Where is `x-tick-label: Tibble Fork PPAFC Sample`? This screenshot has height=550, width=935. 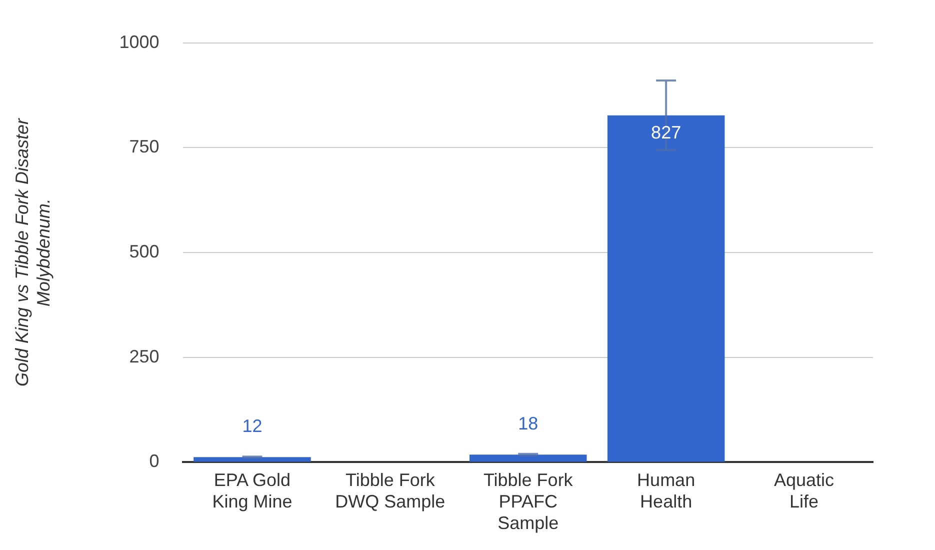 x-tick-label: Tibble Fork PPAFC Sample is located at coordinates (528, 502).